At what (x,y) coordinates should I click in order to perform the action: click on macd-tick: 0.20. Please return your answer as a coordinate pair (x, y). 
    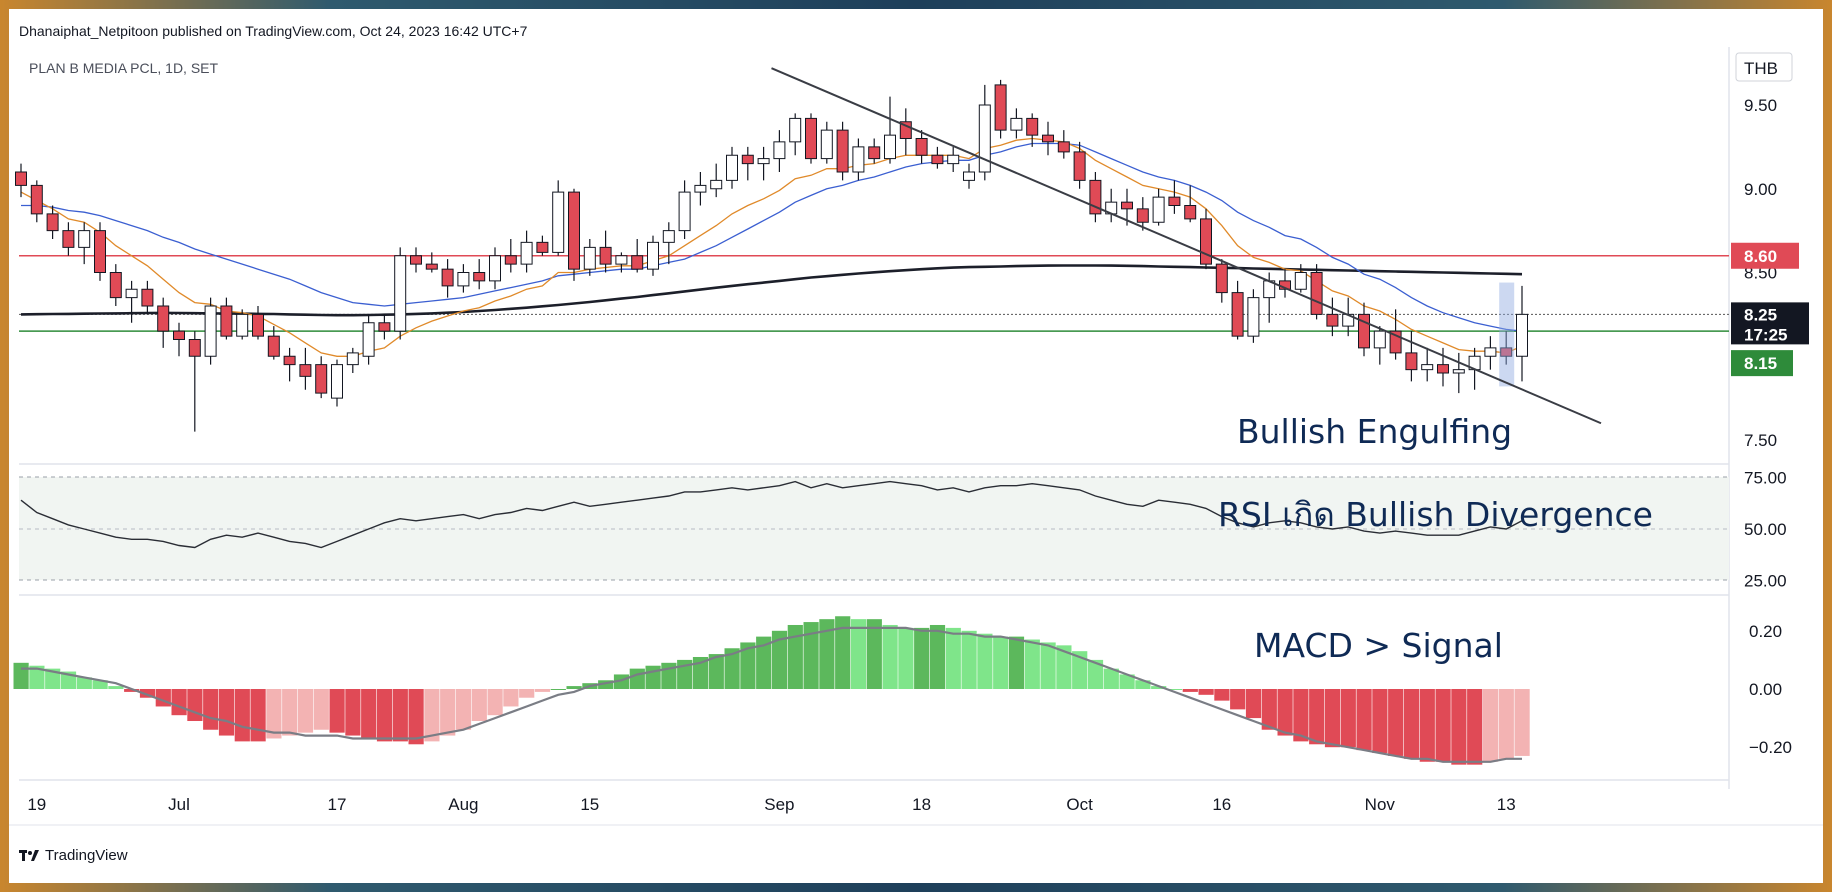
    Looking at the image, I should click on (1765, 631).